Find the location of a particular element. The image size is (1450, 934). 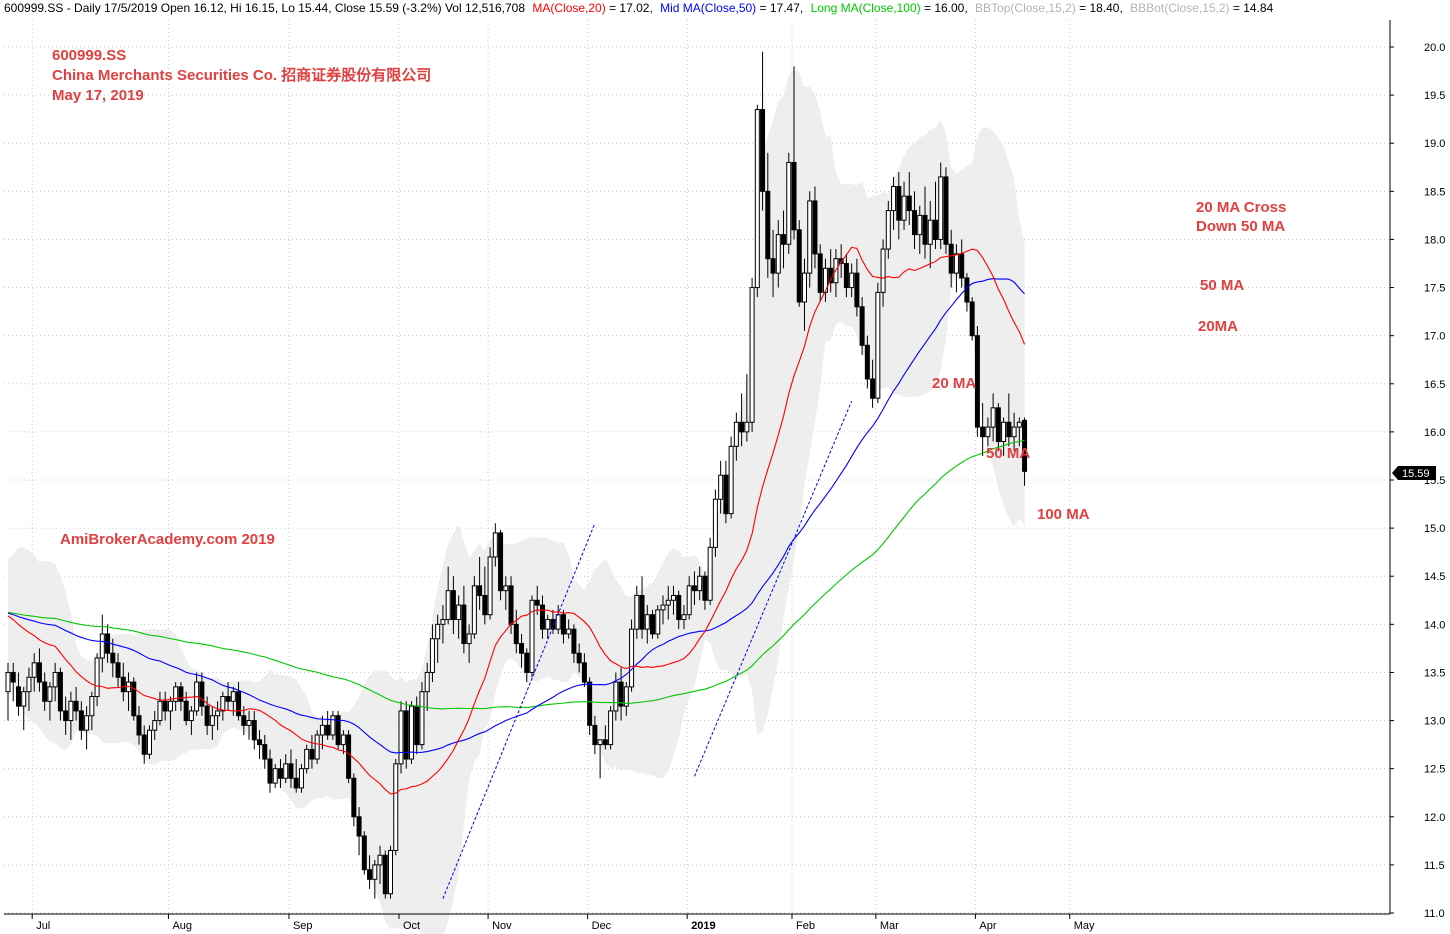

y-tick-label: 19.0 is located at coordinates (1434, 144).